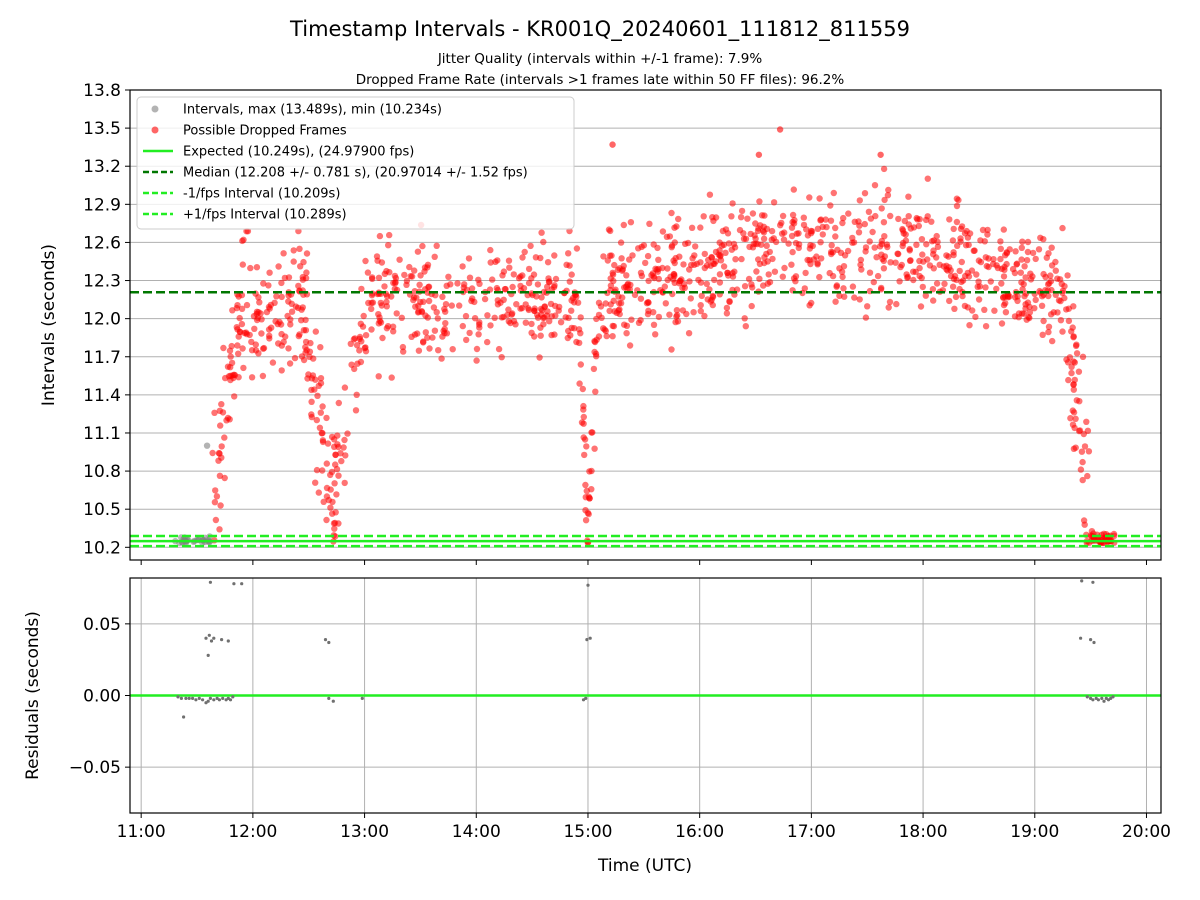 The width and height of the screenshot is (1200, 900). I want to click on y-tick-label: 13.8, so click(102, 91).